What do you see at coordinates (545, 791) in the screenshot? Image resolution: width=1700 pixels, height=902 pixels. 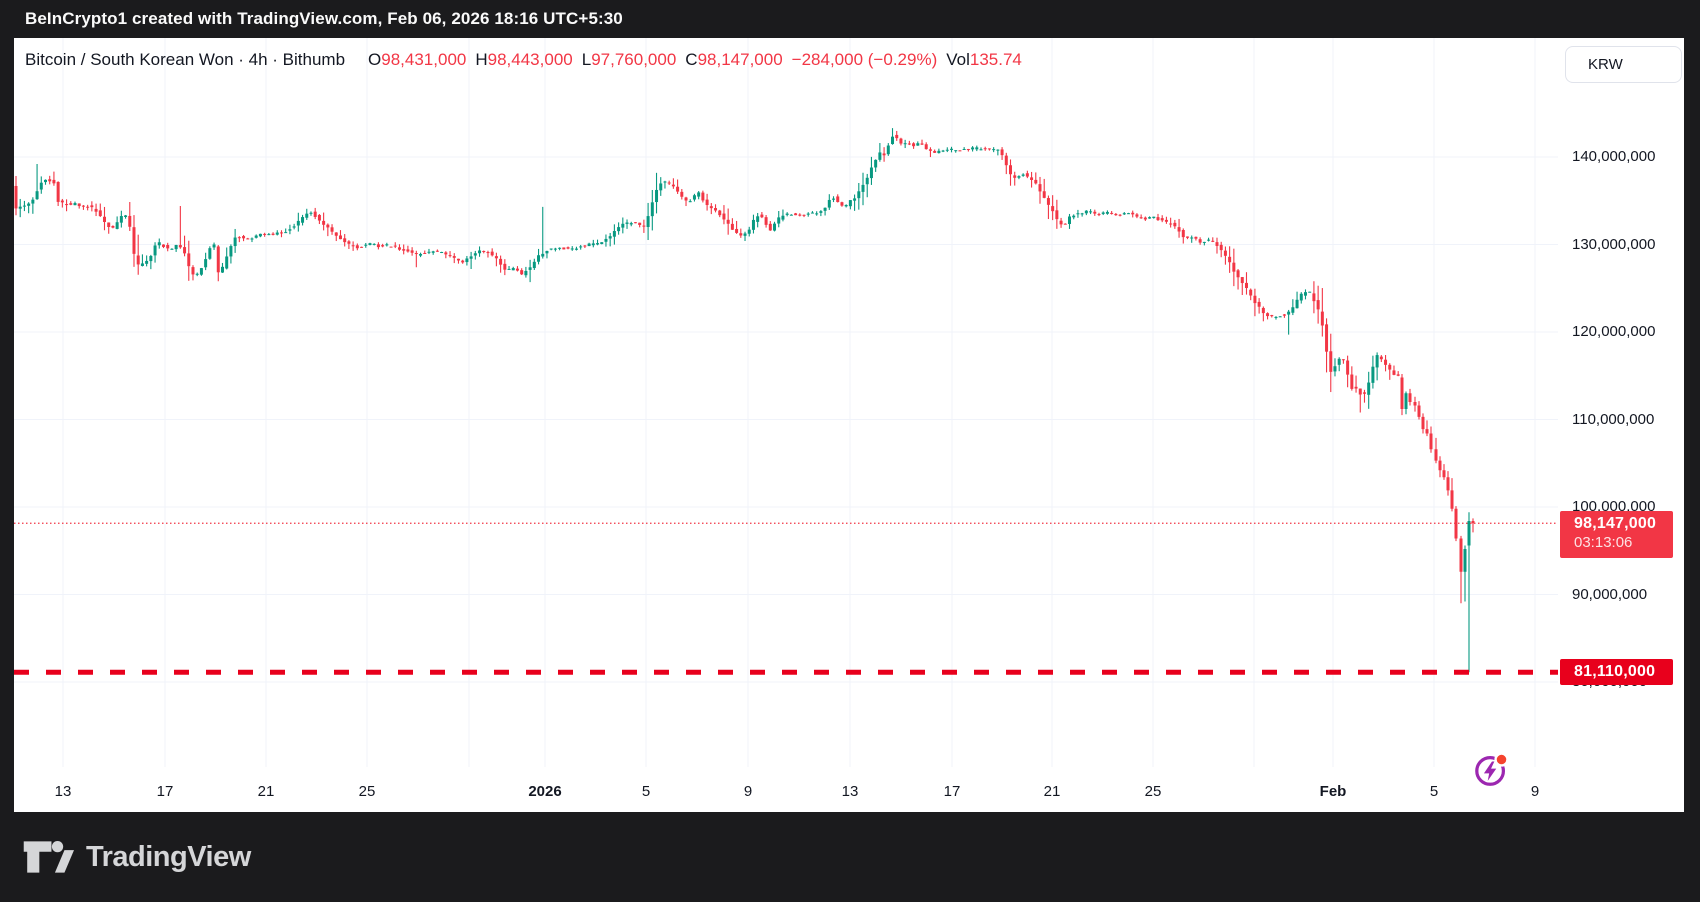 I see `time-tick-label: 2026` at bounding box center [545, 791].